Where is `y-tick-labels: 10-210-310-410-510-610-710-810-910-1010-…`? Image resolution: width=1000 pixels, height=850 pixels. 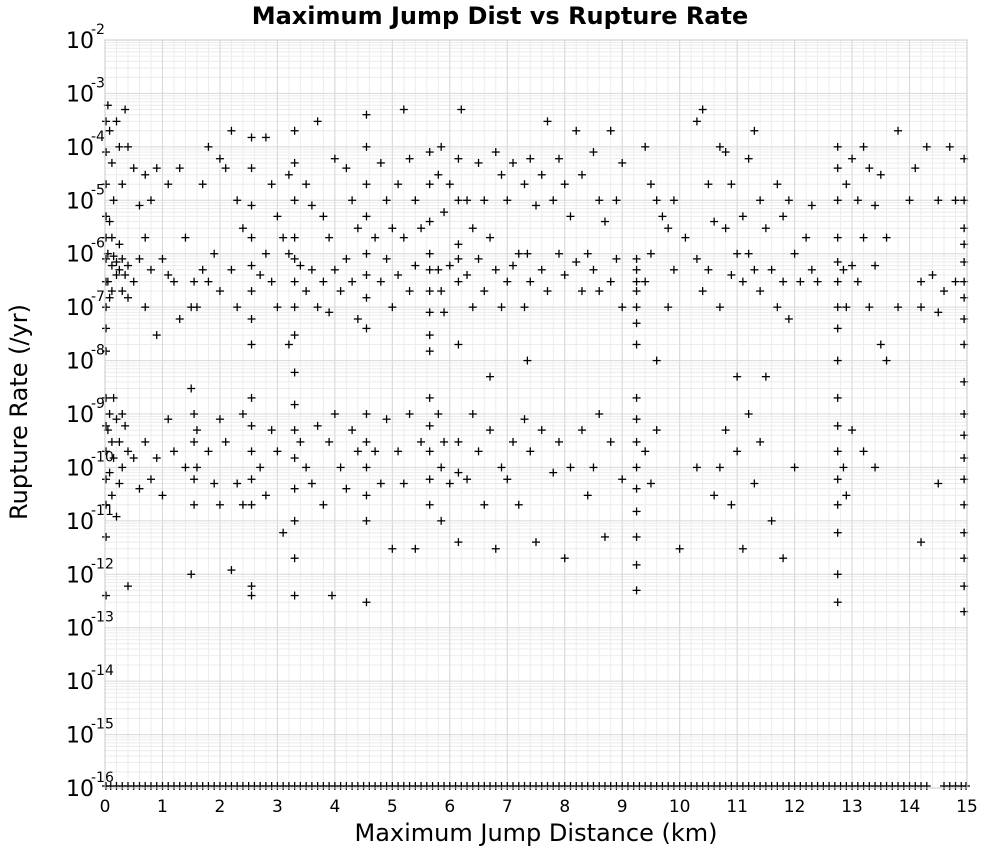
y-tick-labels: 10-210-310-410-510-610-710-810-910-1010-… is located at coordinates (90, 412).